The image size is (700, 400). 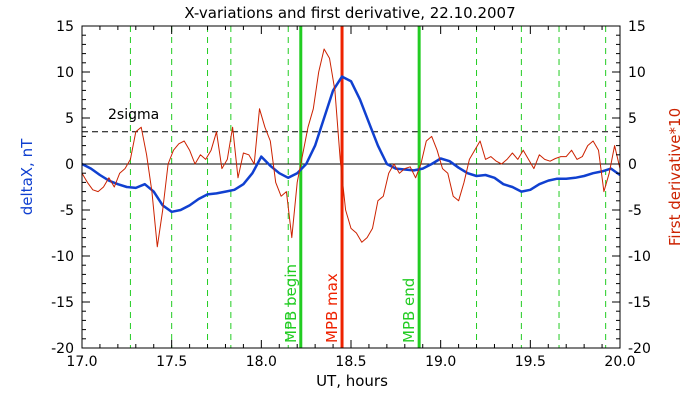 What do you see at coordinates (350, 362) in the screenshot?
I see `x-tick-label: 18.5` at bounding box center [350, 362].